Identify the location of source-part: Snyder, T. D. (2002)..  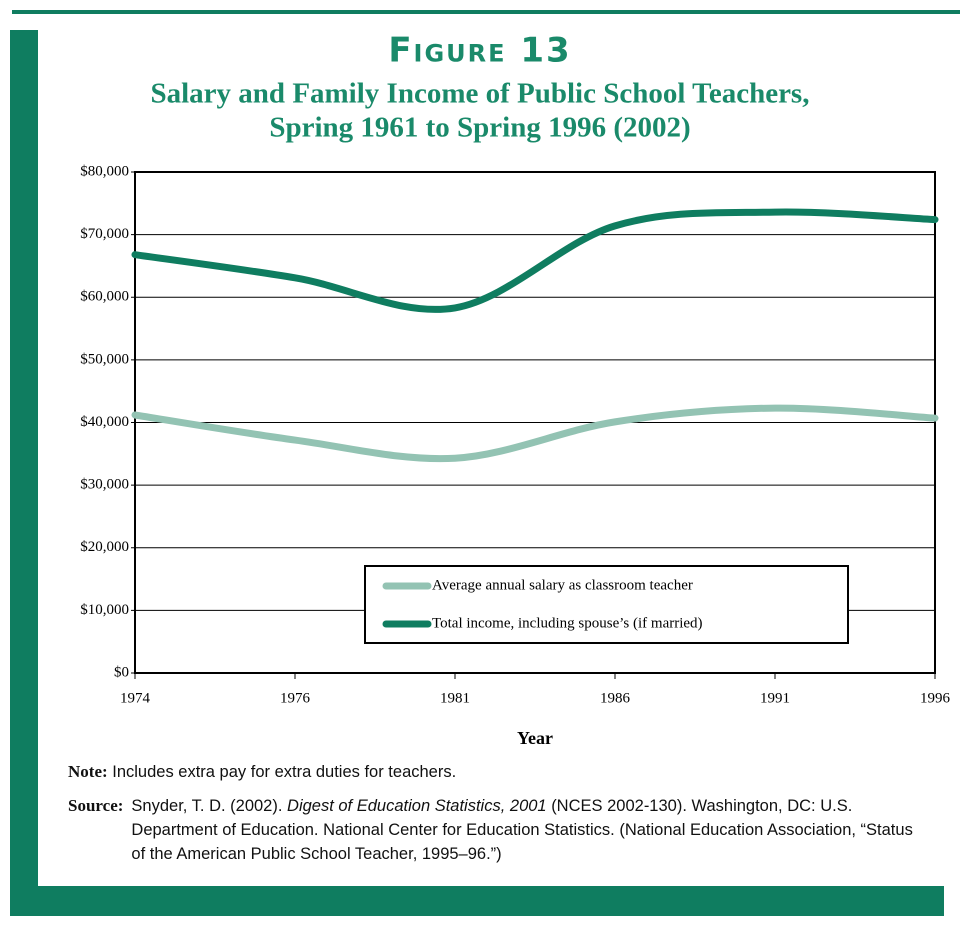
(207, 806).